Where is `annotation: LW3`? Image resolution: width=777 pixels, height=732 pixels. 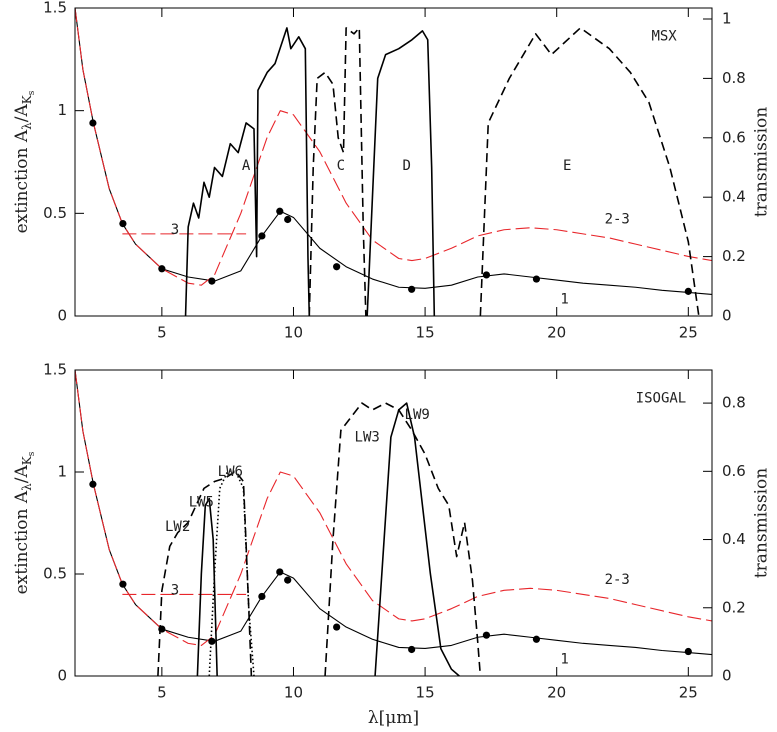
annotation: LW3 is located at coordinates (367, 437).